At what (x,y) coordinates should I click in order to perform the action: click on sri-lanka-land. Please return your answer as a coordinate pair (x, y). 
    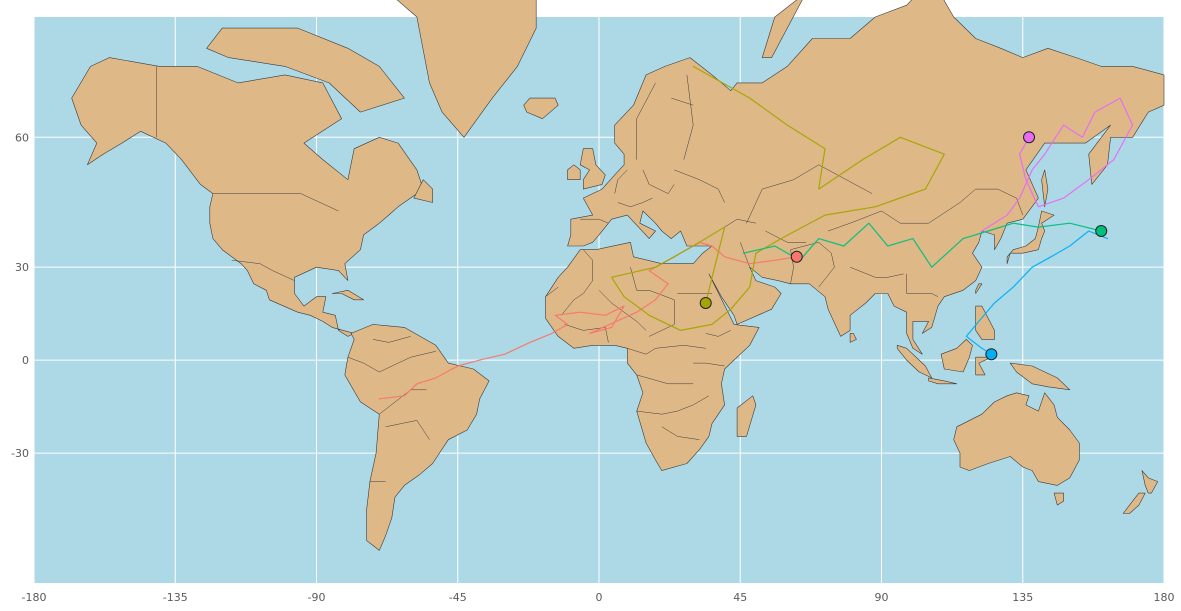
    Looking at the image, I should click on (853, 338).